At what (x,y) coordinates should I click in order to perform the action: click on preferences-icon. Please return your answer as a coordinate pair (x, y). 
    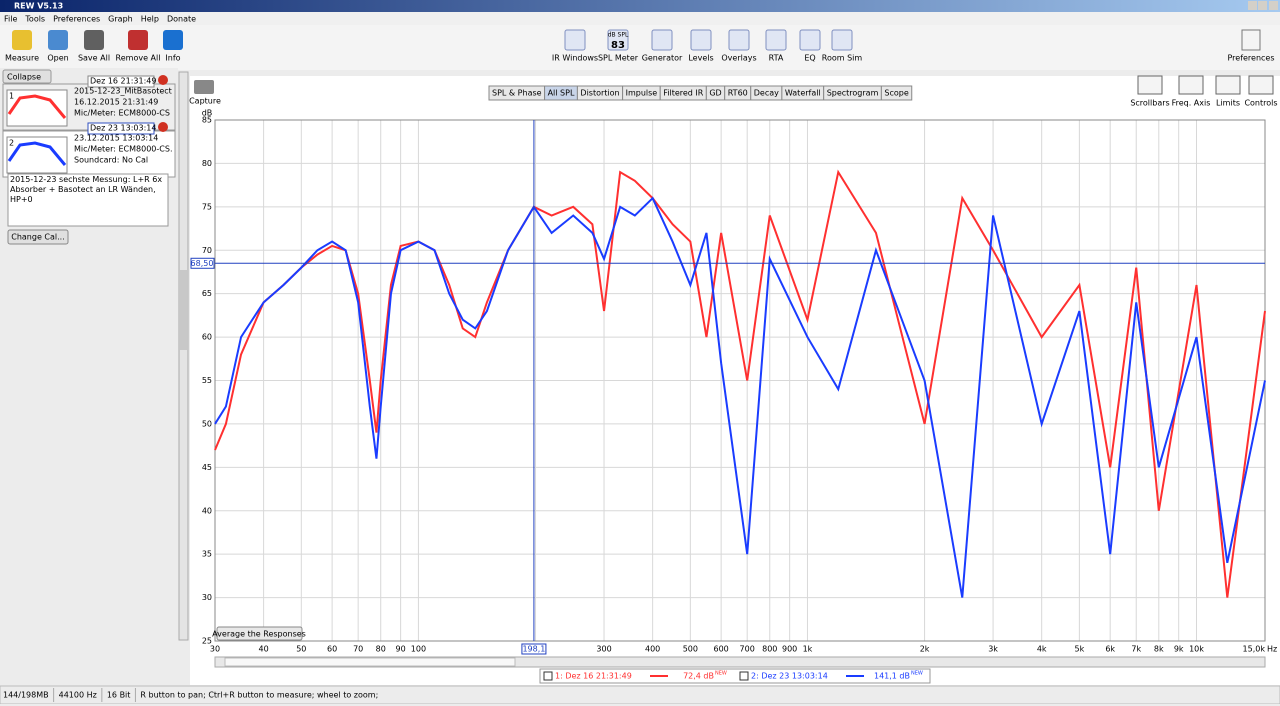
    Looking at the image, I should click on (1251, 40).